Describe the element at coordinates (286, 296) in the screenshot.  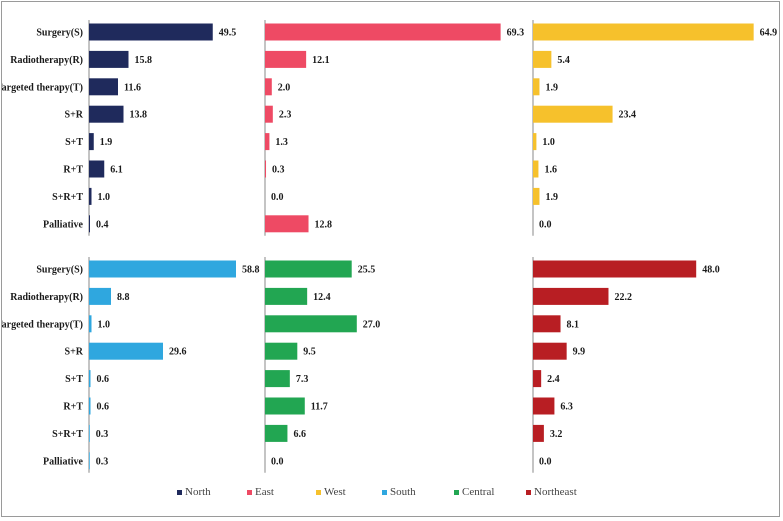
I see `bar-central-radiotherapy-r` at that location.